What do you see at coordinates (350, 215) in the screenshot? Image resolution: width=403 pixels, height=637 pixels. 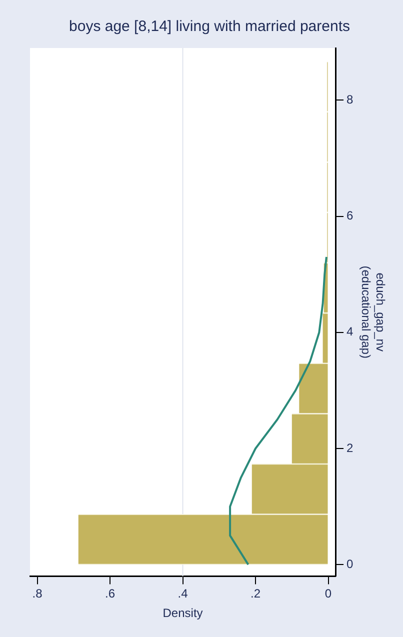 I see `y-tick-label: 6` at bounding box center [350, 215].